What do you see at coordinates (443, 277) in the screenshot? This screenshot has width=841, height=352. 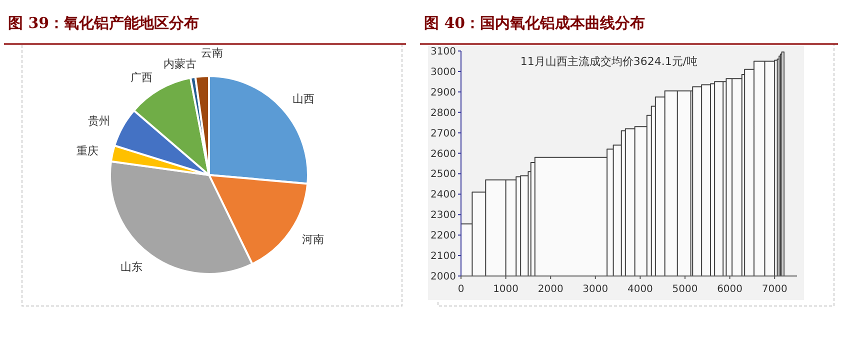 I see `y-tick-label: 2000` at bounding box center [443, 277].